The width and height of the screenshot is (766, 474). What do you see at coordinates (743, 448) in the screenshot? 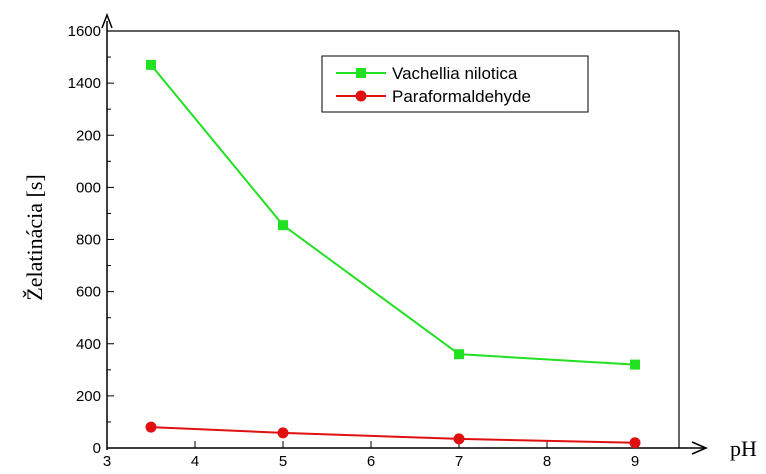
I see `x-axis-title: pH` at bounding box center [743, 448].